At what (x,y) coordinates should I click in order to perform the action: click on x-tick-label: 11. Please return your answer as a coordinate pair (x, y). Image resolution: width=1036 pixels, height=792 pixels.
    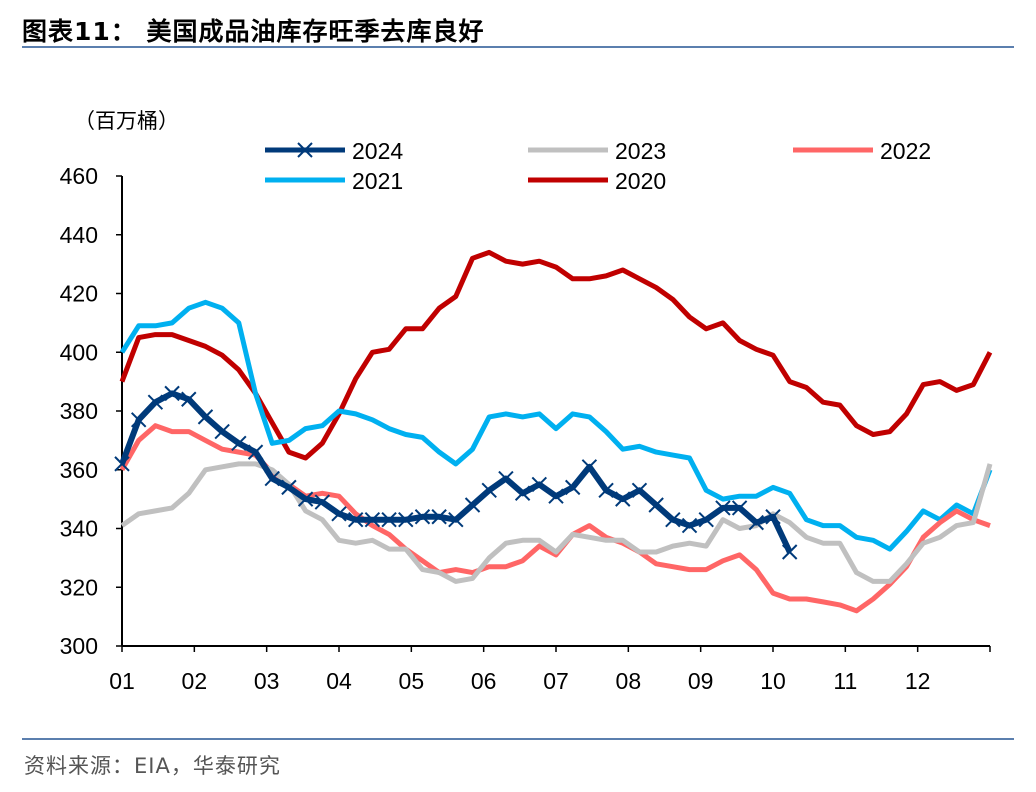
    Looking at the image, I should click on (845, 681).